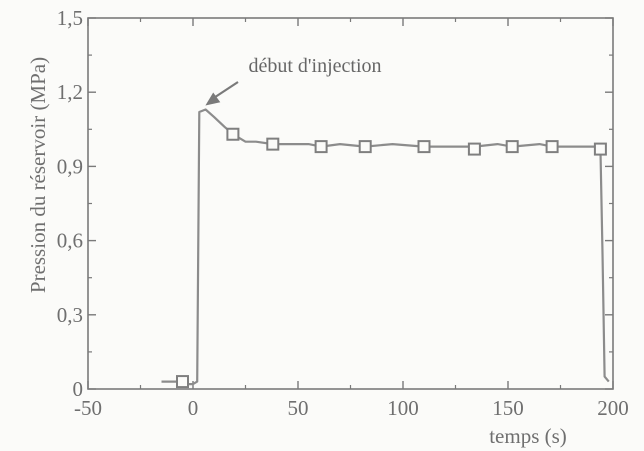 The width and height of the screenshot is (644, 451). What do you see at coordinates (293, 80) in the screenshot?
I see `annotations: début d'injection` at bounding box center [293, 80].